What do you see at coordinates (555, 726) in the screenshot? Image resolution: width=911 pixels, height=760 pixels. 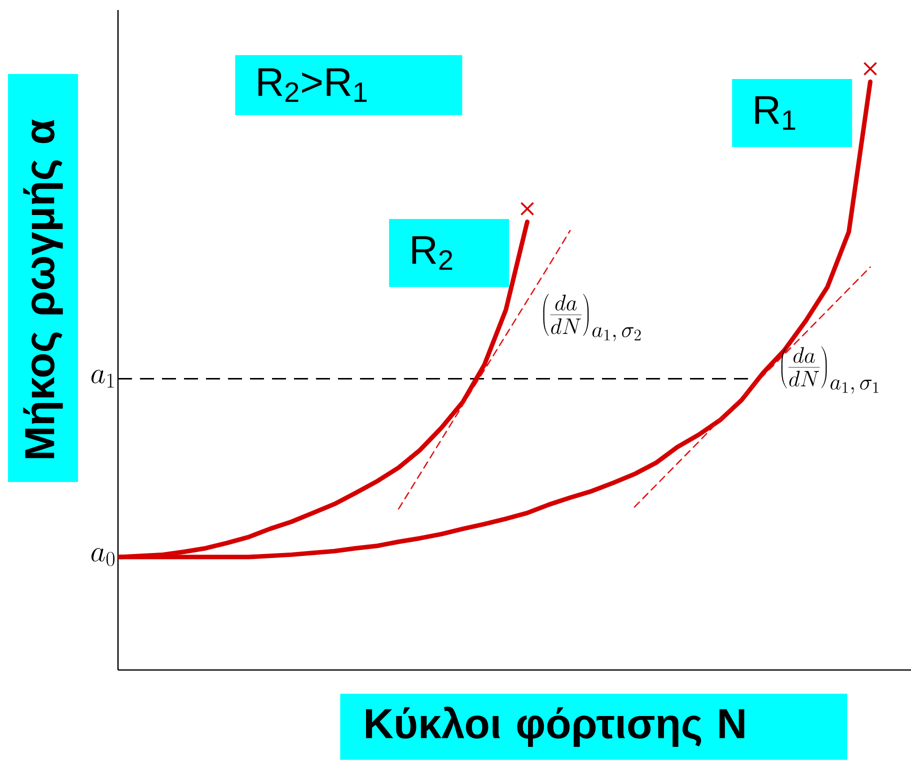 I see `x-axis-title: Κύκλοι φόρτισης N` at bounding box center [555, 726].